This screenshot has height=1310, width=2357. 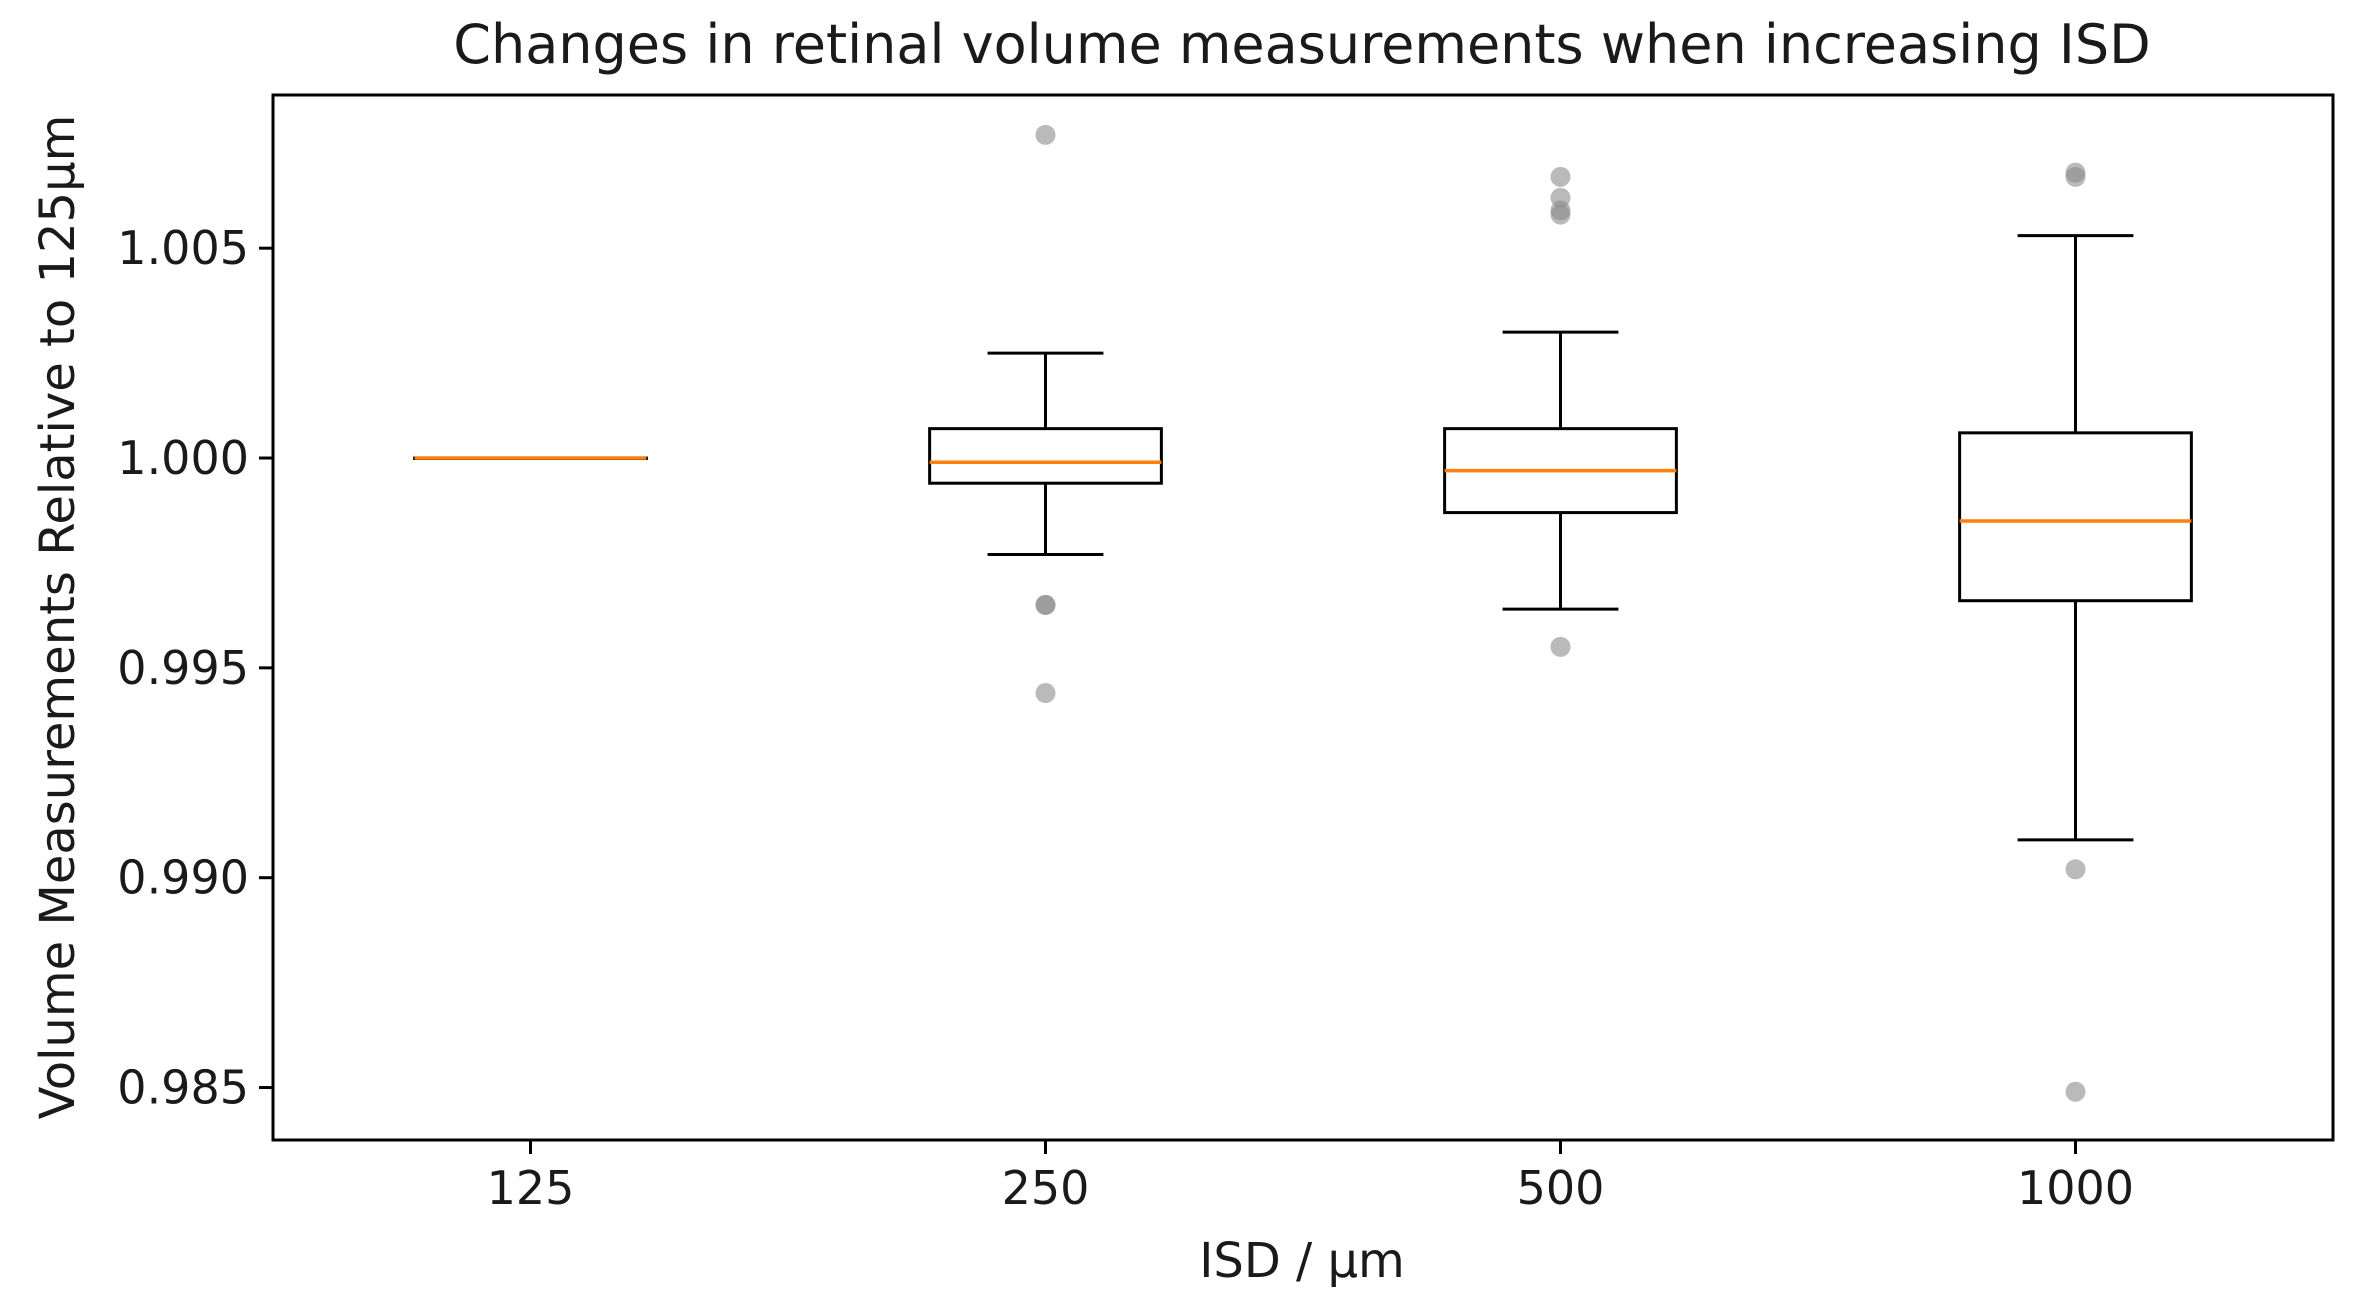 What do you see at coordinates (1310, 1177) in the screenshot?
I see `x-axis: 125 250 500 1000` at bounding box center [1310, 1177].